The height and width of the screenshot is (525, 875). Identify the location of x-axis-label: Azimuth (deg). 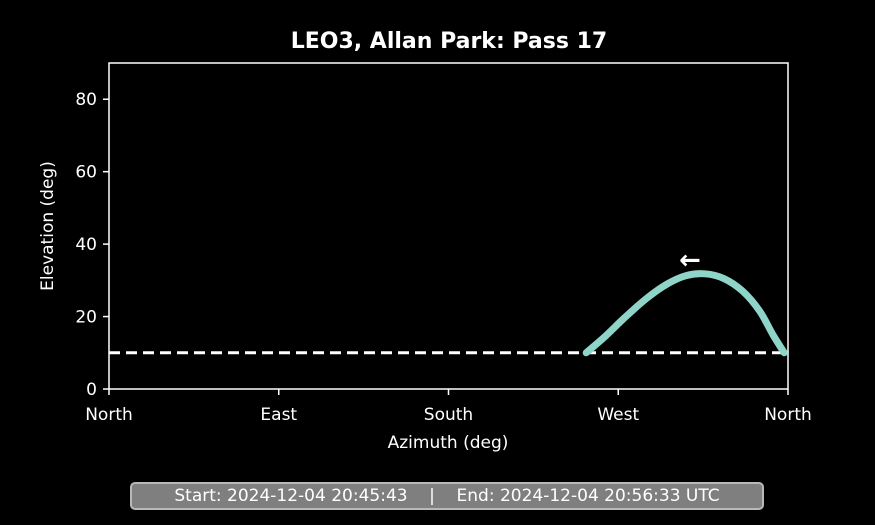
(448, 443).